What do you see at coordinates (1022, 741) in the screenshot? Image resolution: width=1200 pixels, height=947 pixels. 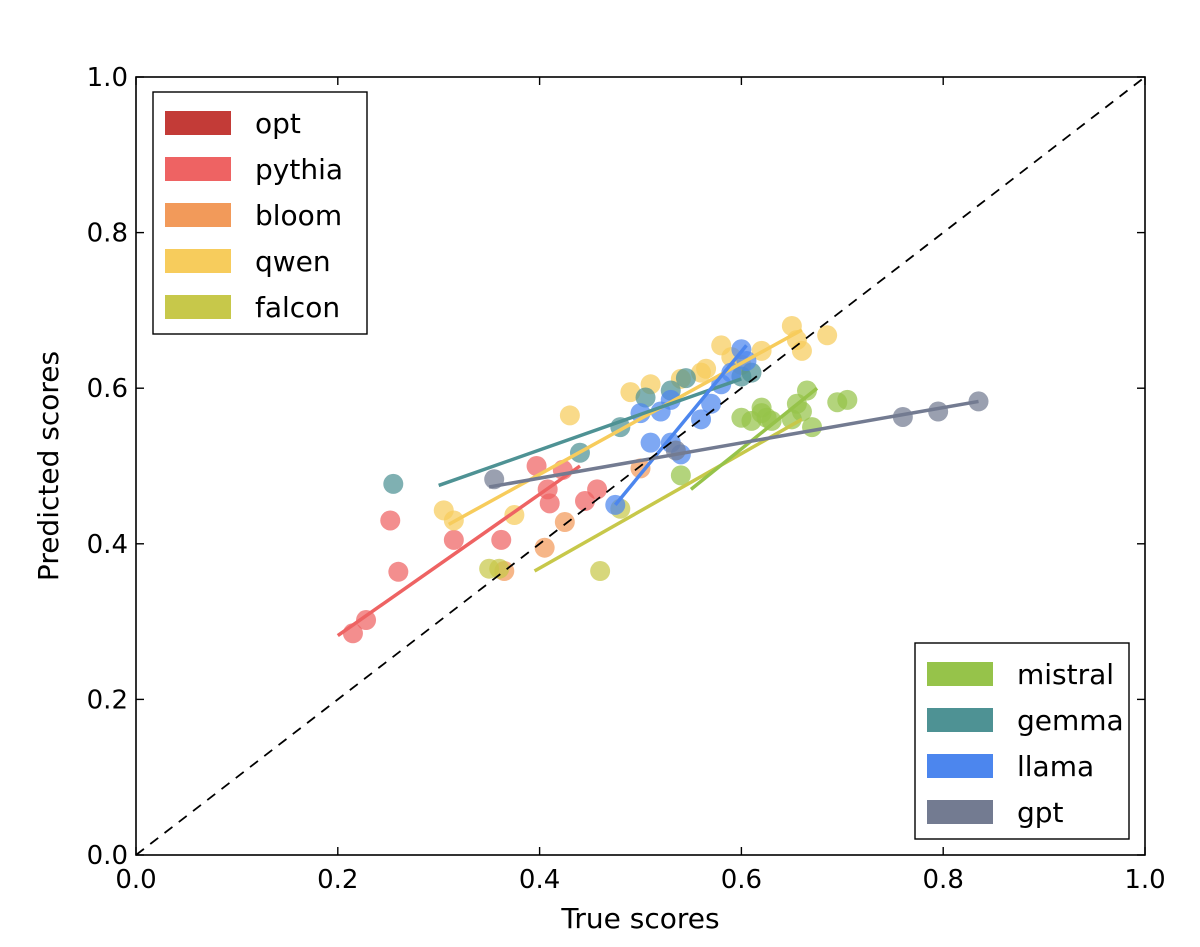 I see `legend-bottom-right: mistral gemma llama gpt` at bounding box center [1022, 741].